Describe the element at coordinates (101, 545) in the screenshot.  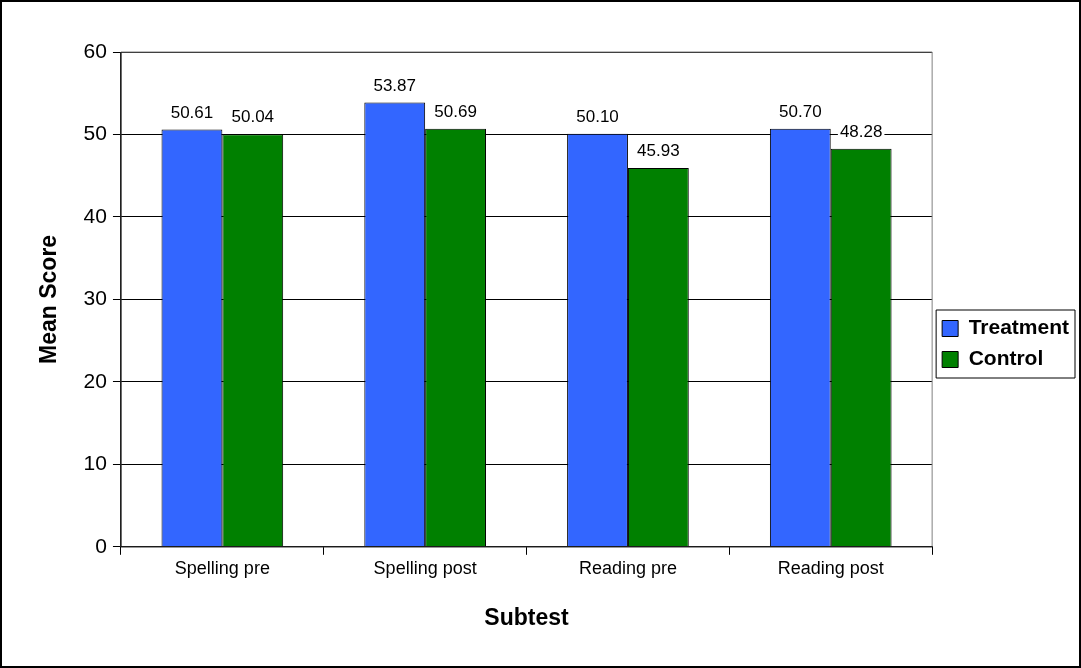
I see `y-tick-label: 0` at that location.